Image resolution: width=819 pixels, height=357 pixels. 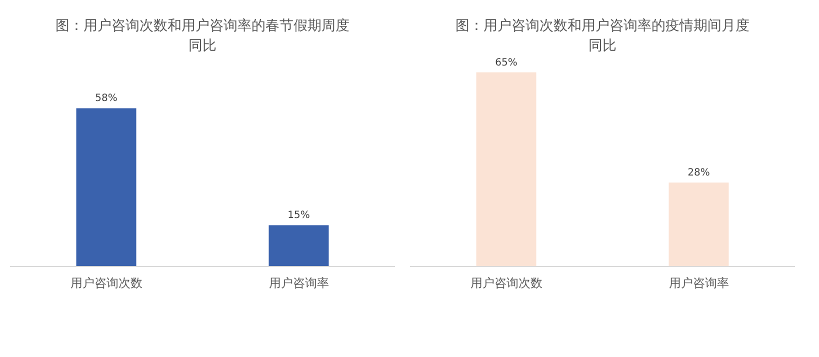 What do you see at coordinates (699, 173) in the screenshot?
I see `data-label: 28%` at bounding box center [699, 173].